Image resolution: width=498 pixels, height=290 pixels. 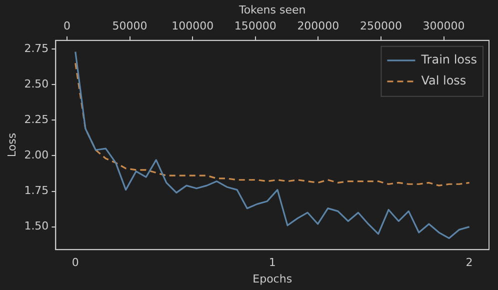 I want to click on y-tick-label: 1.75, so click(x=36, y=191).